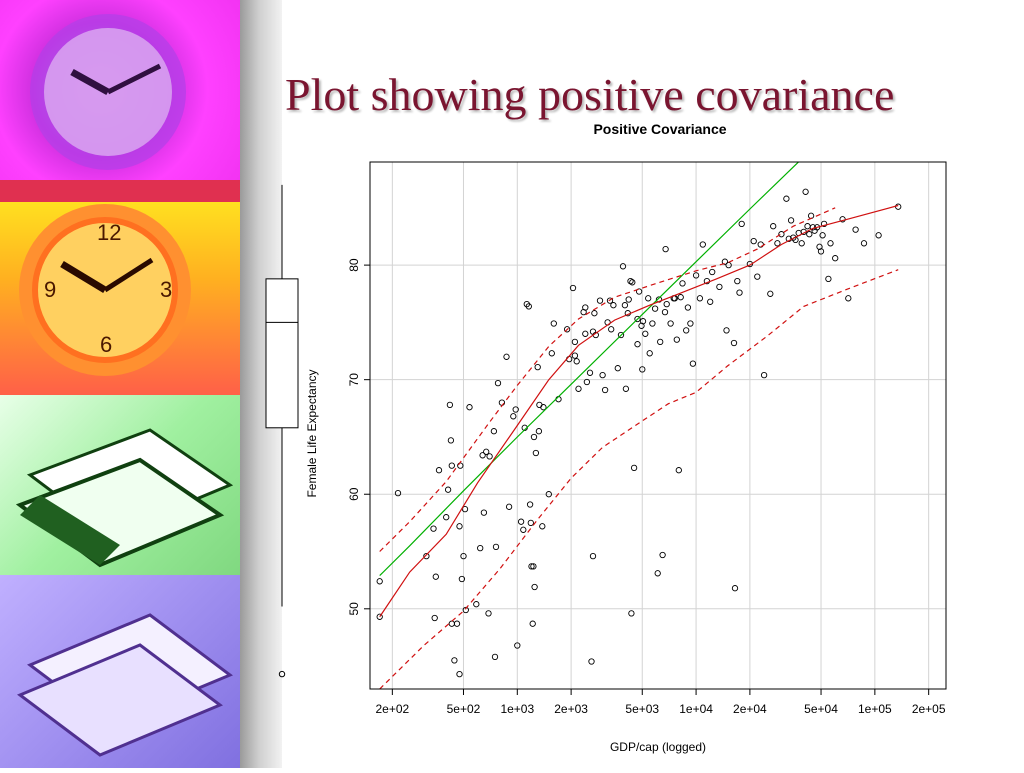  What do you see at coordinates (105, 290) in the screenshot?
I see `orange-clock-icon: 12 3 6 9` at bounding box center [105, 290].